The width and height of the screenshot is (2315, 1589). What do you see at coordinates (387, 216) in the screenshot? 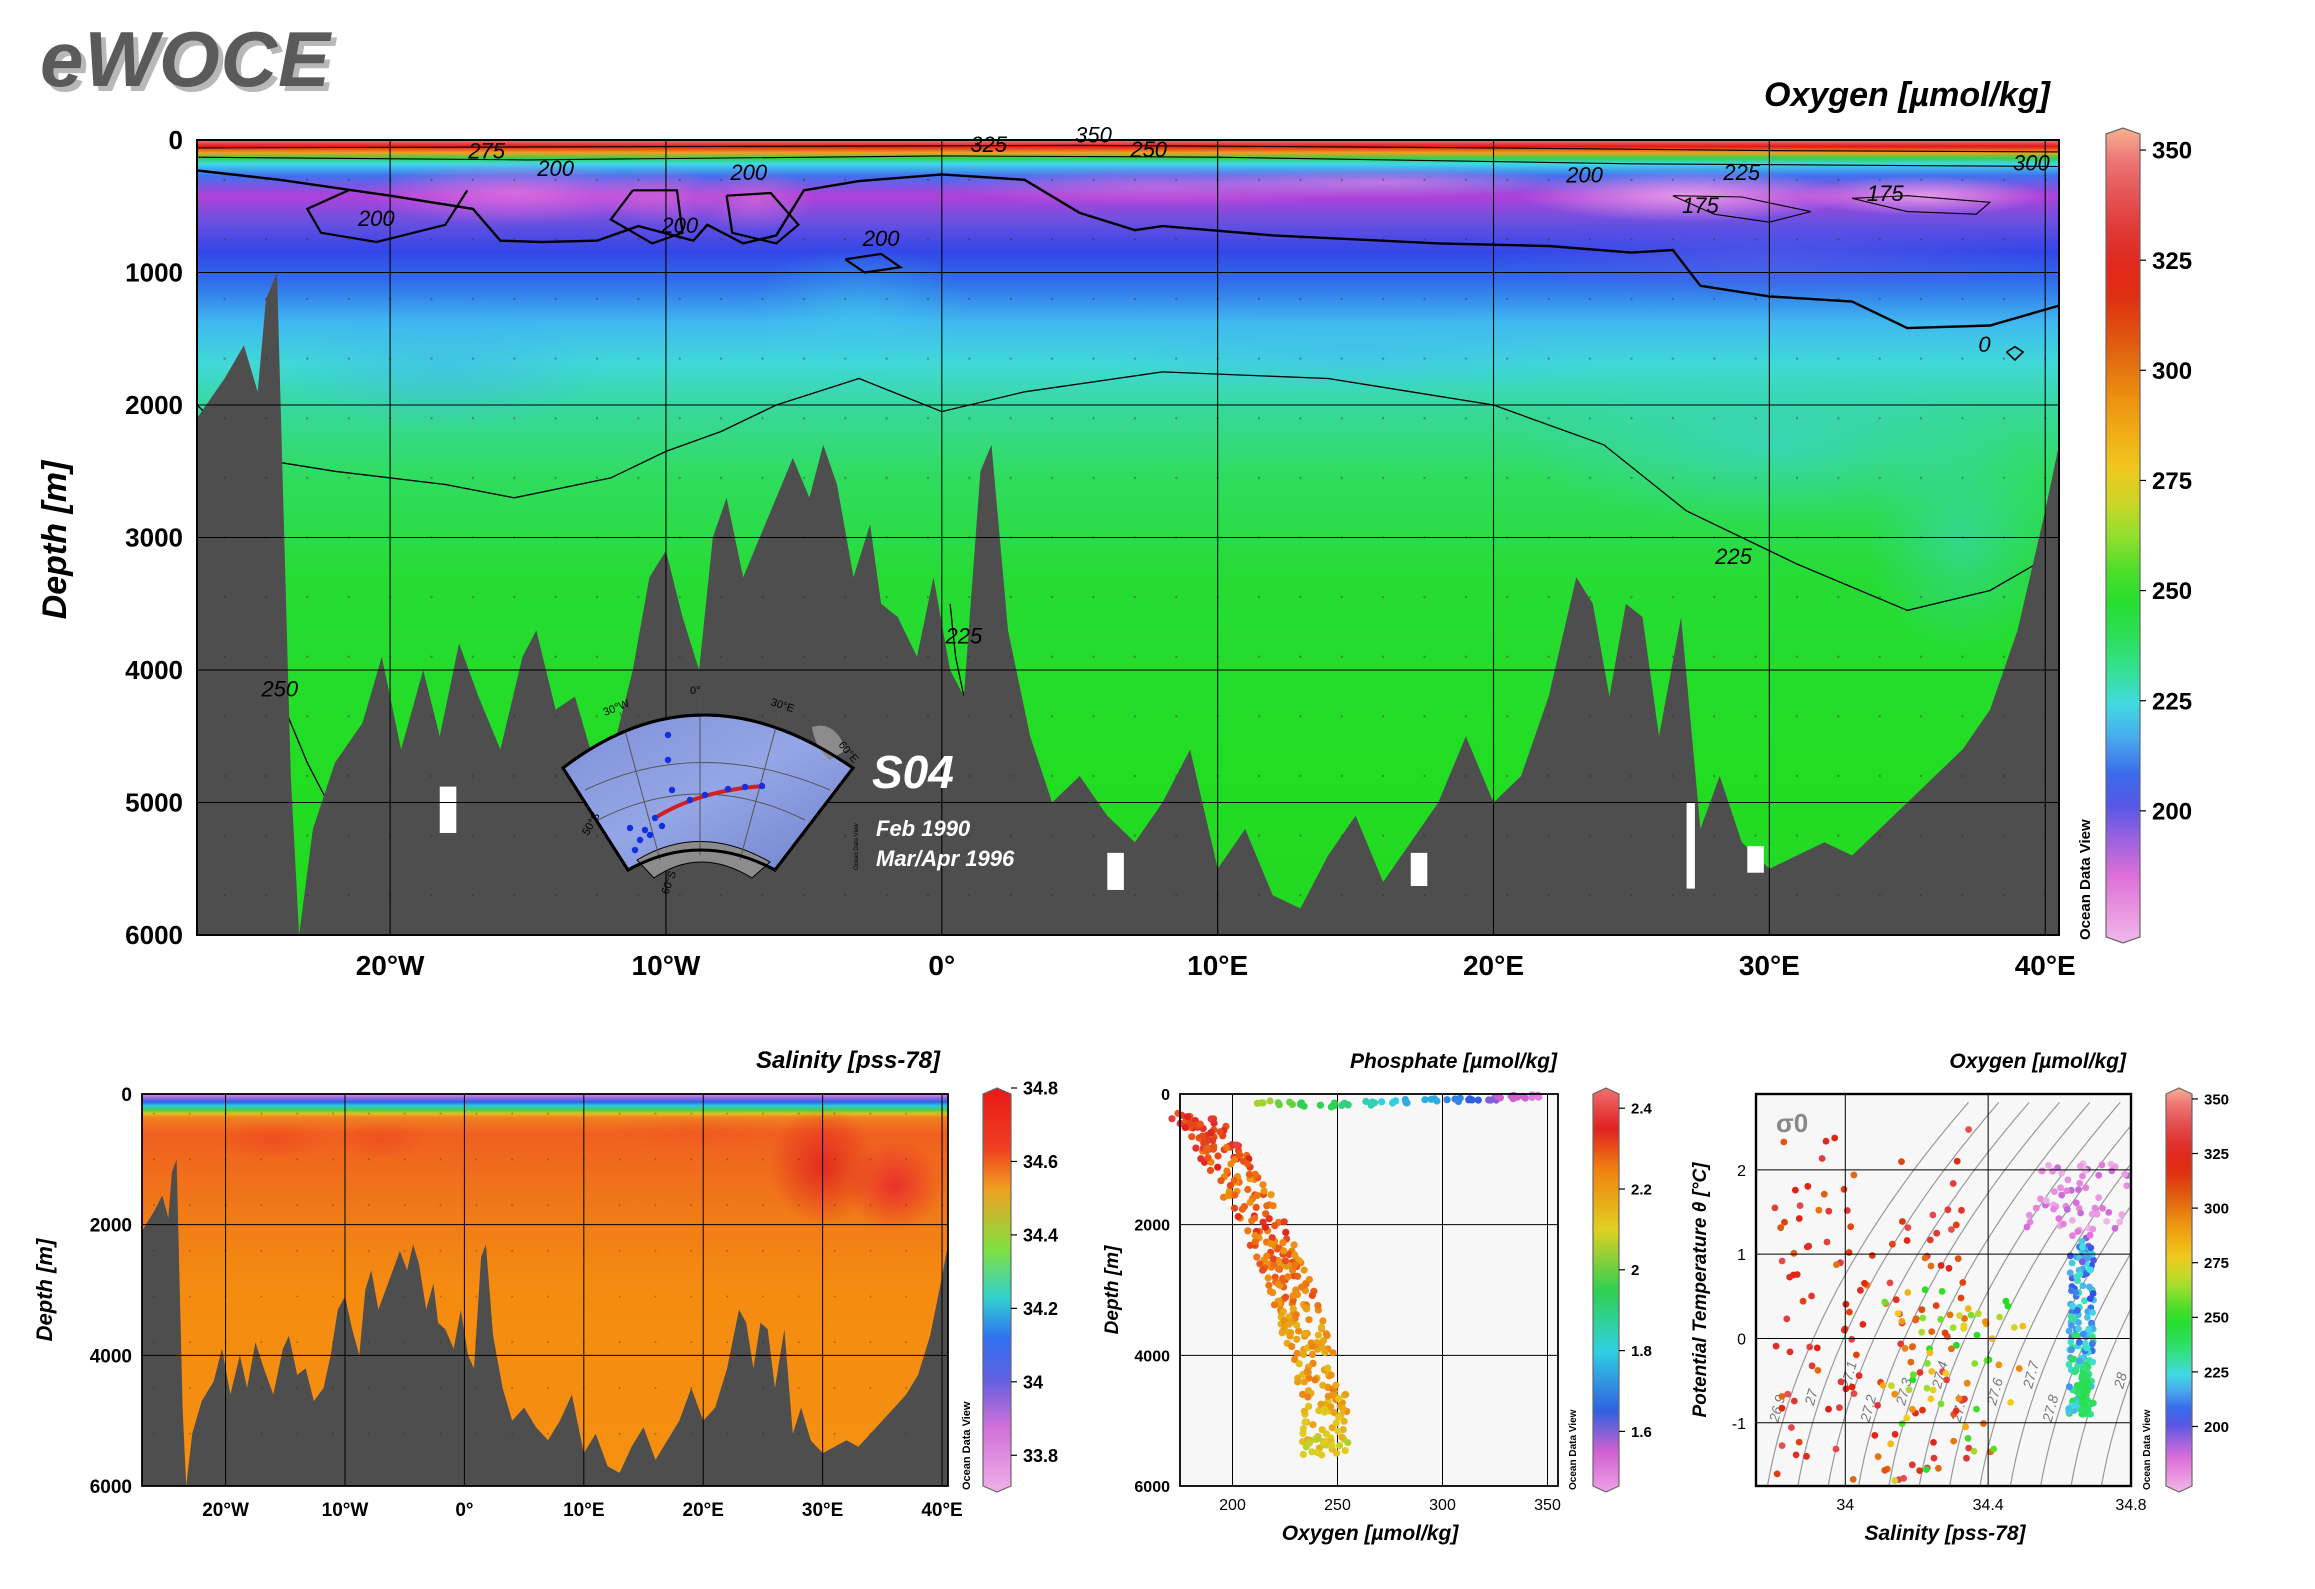
I see `oxygen-contour` at bounding box center [387, 216].